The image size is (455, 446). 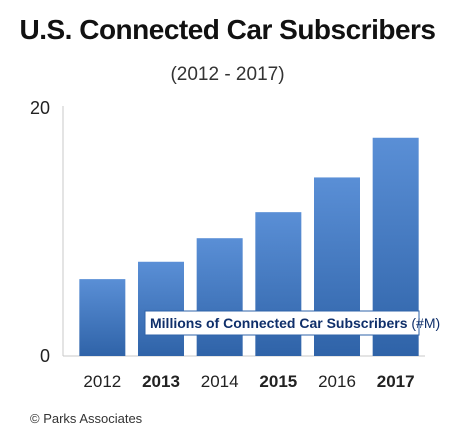 I want to click on category-labels-group: 2012 2013 2014 2015 2016 2017, so click(x=248, y=381).